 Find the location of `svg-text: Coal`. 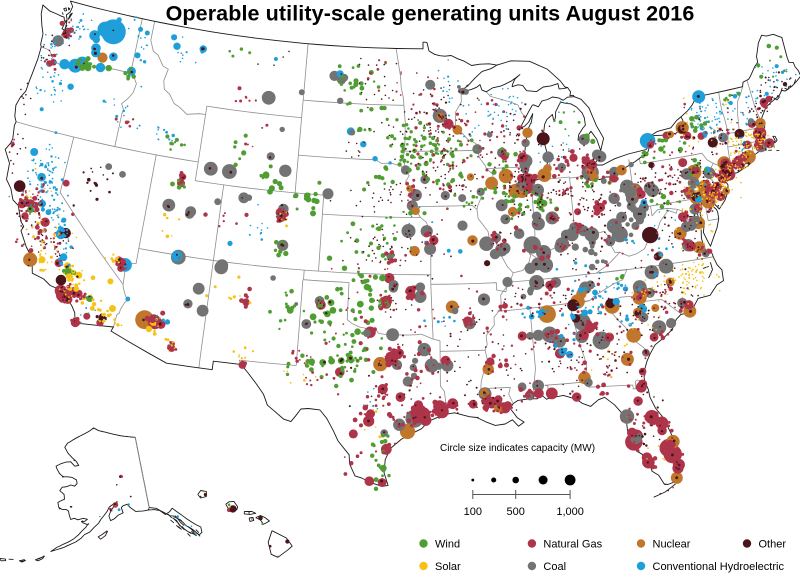

svg-text: Coal is located at coordinates (554, 567).